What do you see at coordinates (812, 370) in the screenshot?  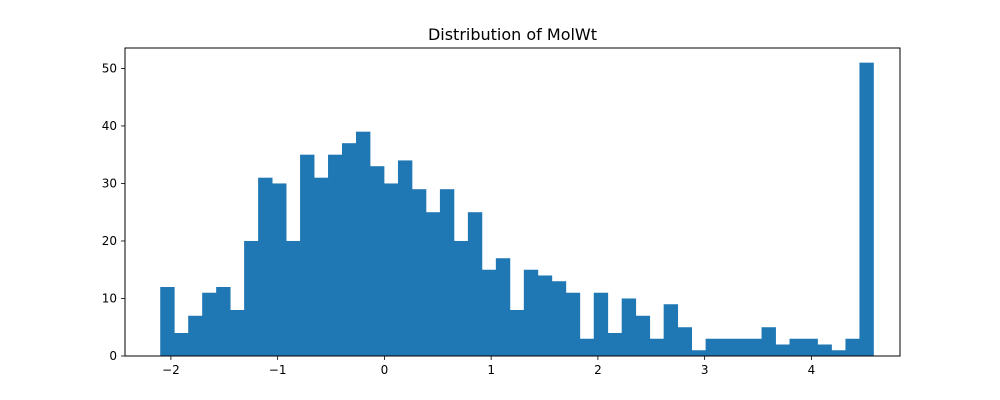 I see `x-tick-label: 4` at bounding box center [812, 370].